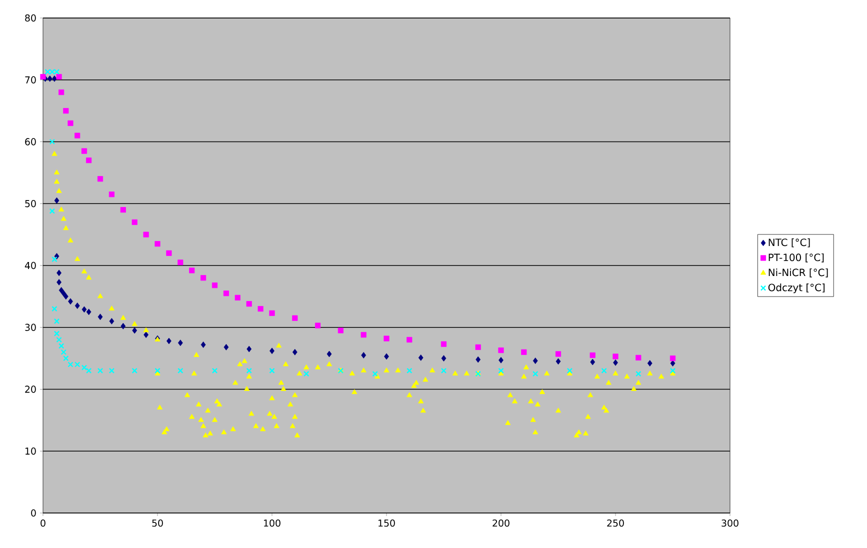  What do you see at coordinates (30, 389) in the screenshot?
I see `y-tick-label: 20` at bounding box center [30, 389].